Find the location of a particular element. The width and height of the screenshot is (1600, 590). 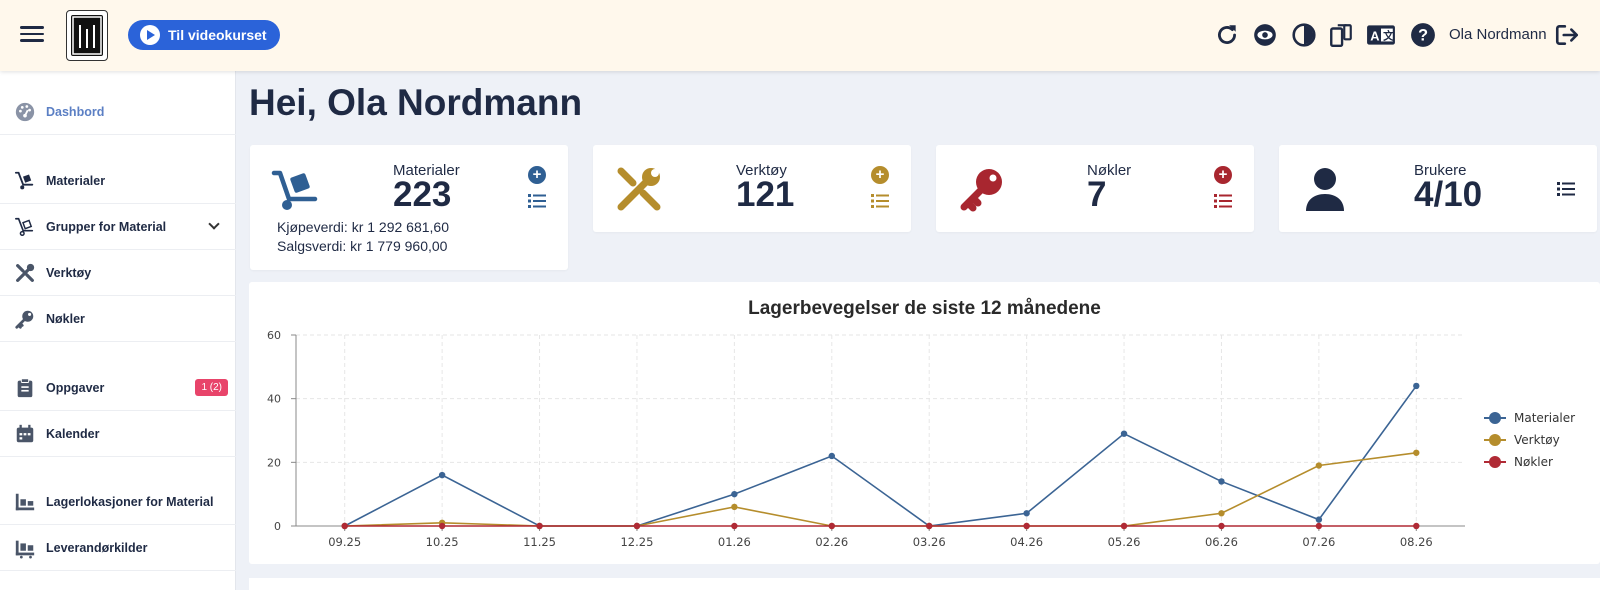

x-tick-label: 05.26 is located at coordinates (1124, 542).